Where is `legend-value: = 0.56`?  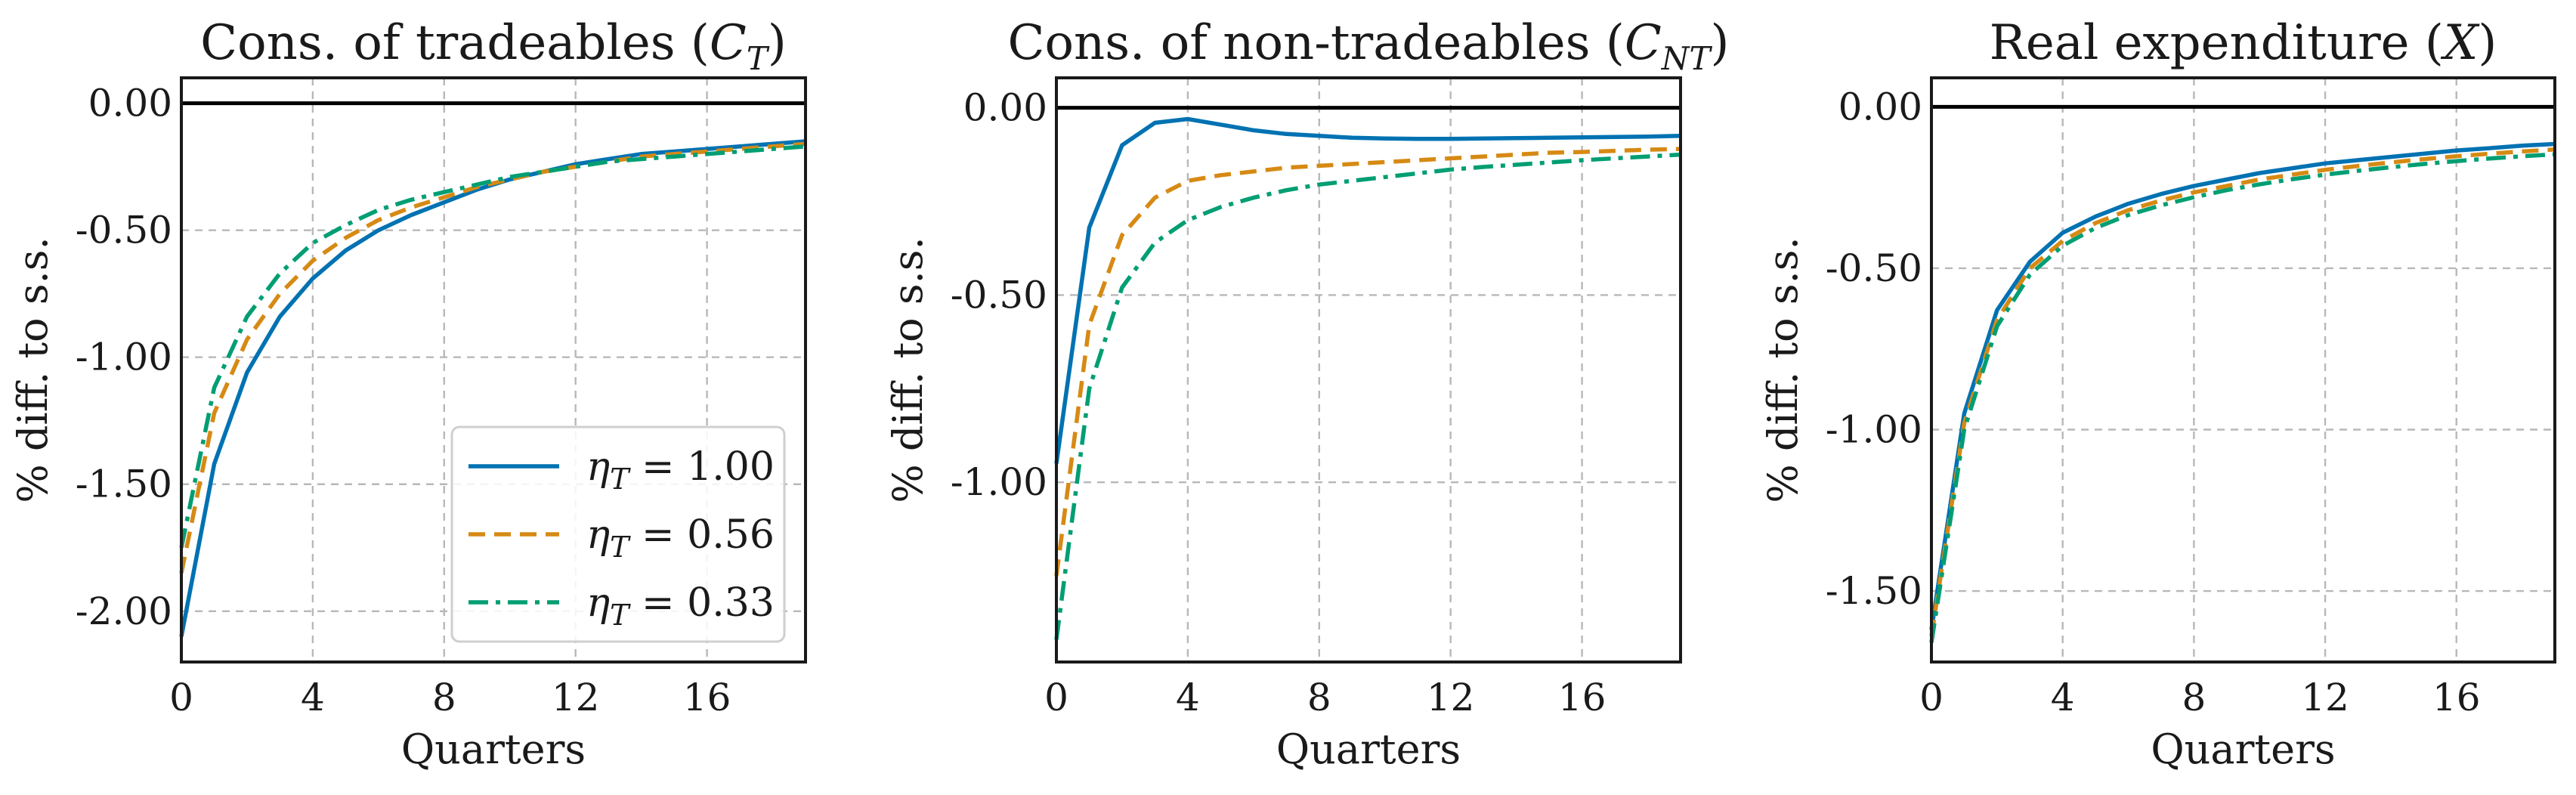 legend-value: = 0.56 is located at coordinates (702, 535).